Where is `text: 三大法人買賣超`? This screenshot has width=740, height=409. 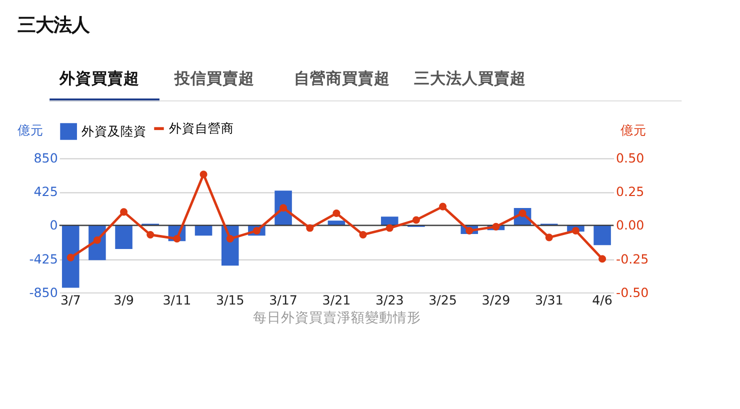 text: 三大法人買賣超 is located at coordinates (470, 78).